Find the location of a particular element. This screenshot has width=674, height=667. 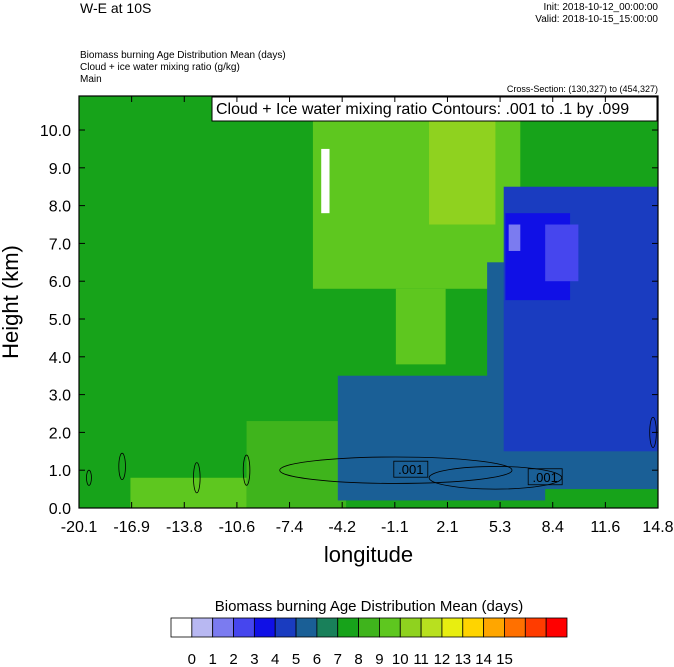

y-tick-label-7: 7.0 is located at coordinates (60, 244).